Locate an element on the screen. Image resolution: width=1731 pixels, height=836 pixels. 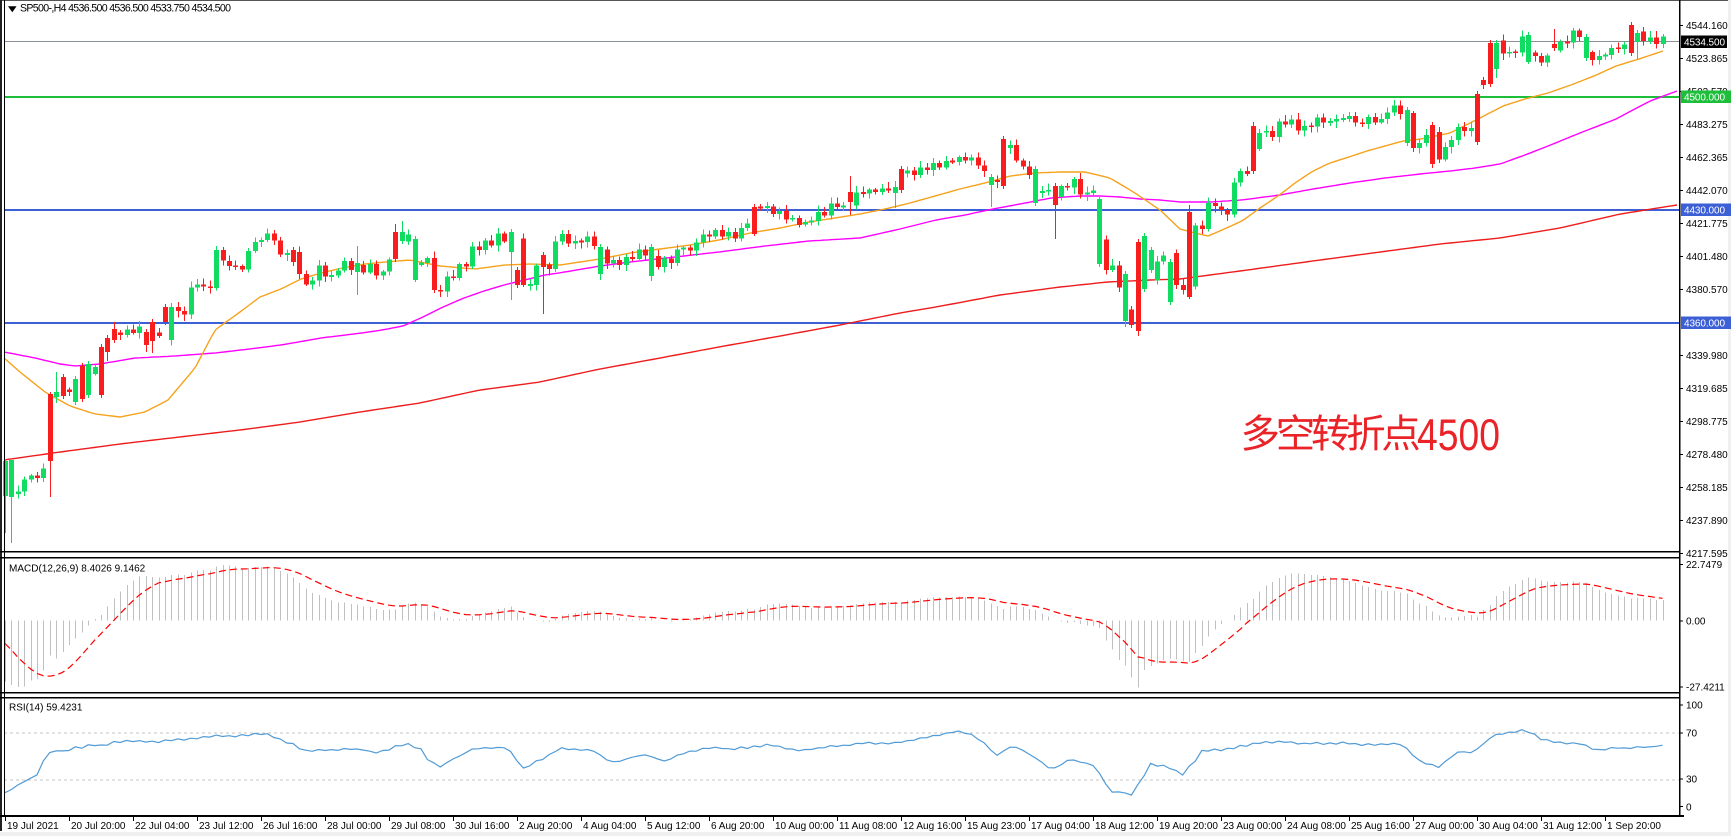
svg-text: 4258.185 is located at coordinates (1707, 488).